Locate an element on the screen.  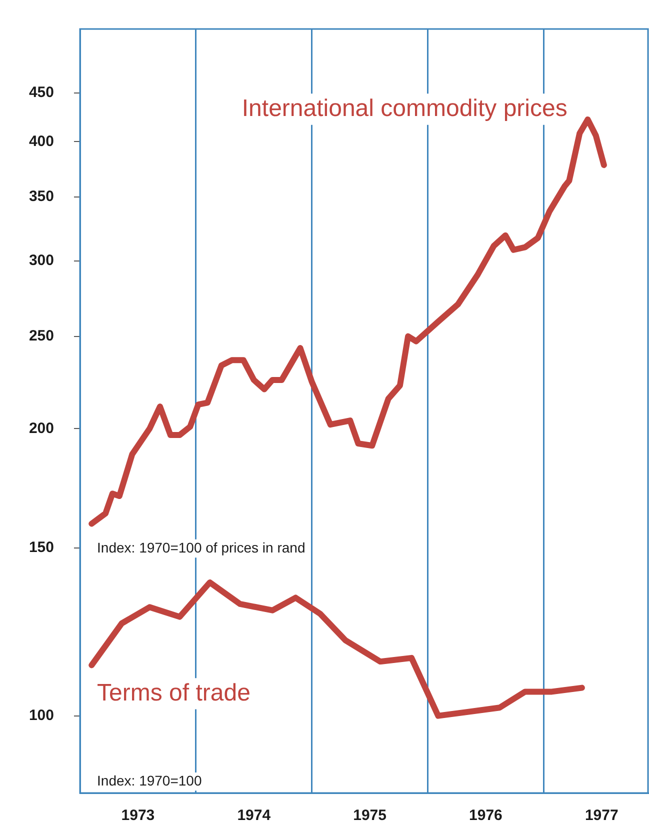
annotation: Index: 1970=100 of prices in rand is located at coordinates (201, 547).